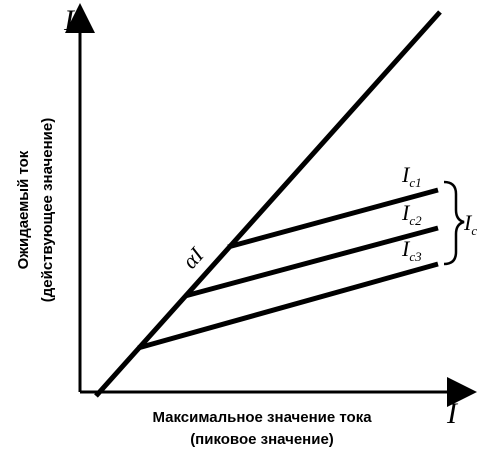 Image resolution: width=482 pixels, height=458 pixels. What do you see at coordinates (406, 248) in the screenshot?
I see `curve-label-3-main: I` at bounding box center [406, 248].